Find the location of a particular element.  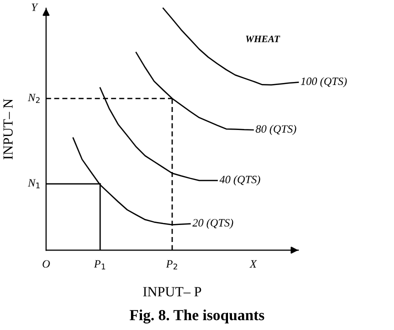

x-tick-label: X is located at coordinates (253, 264).